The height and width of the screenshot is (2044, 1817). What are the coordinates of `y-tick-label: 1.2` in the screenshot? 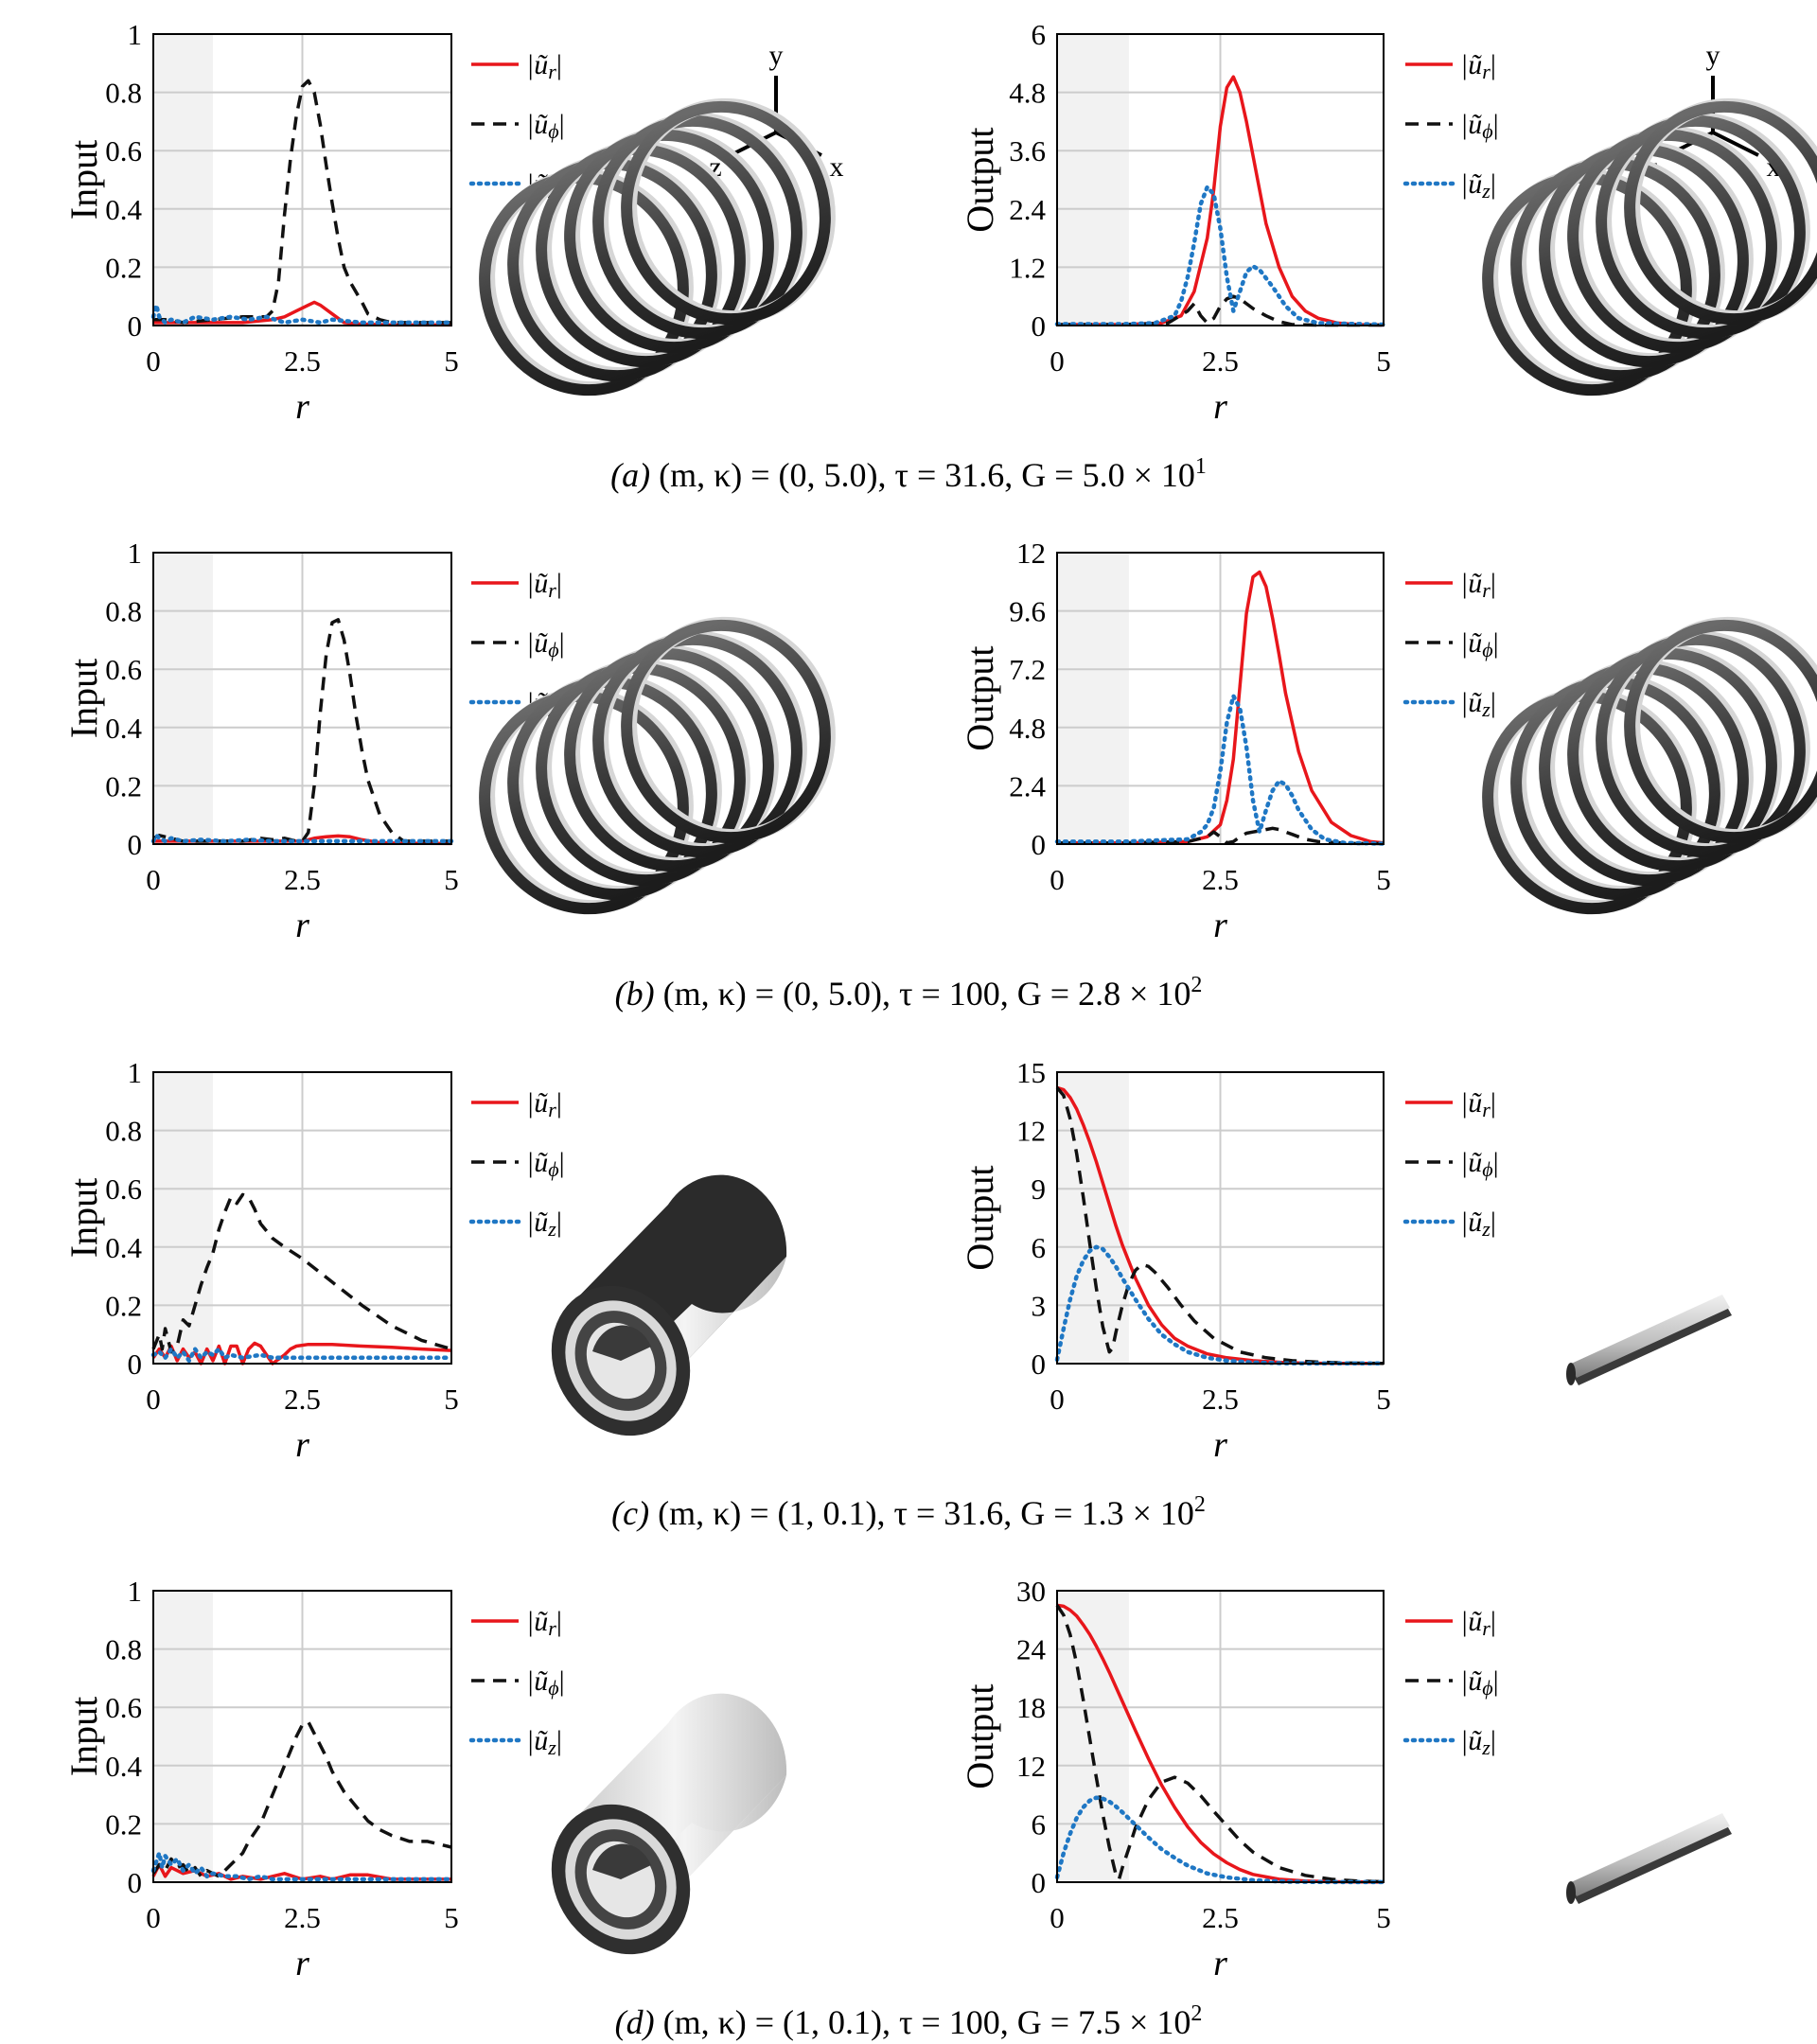 It's located at (1027, 267).